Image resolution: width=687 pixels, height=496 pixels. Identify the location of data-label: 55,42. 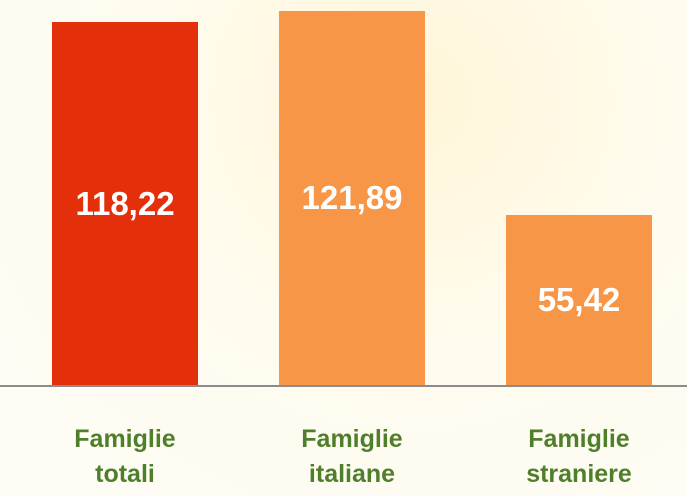
(579, 299).